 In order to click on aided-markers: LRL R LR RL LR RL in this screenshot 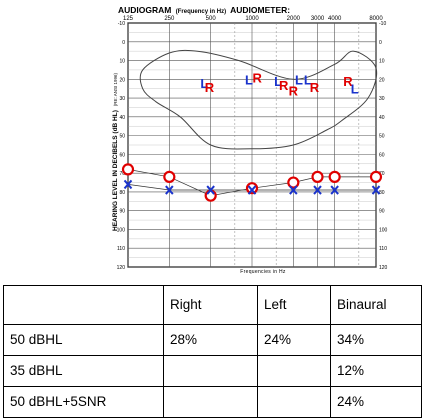, I will do `click(279, 84)`.